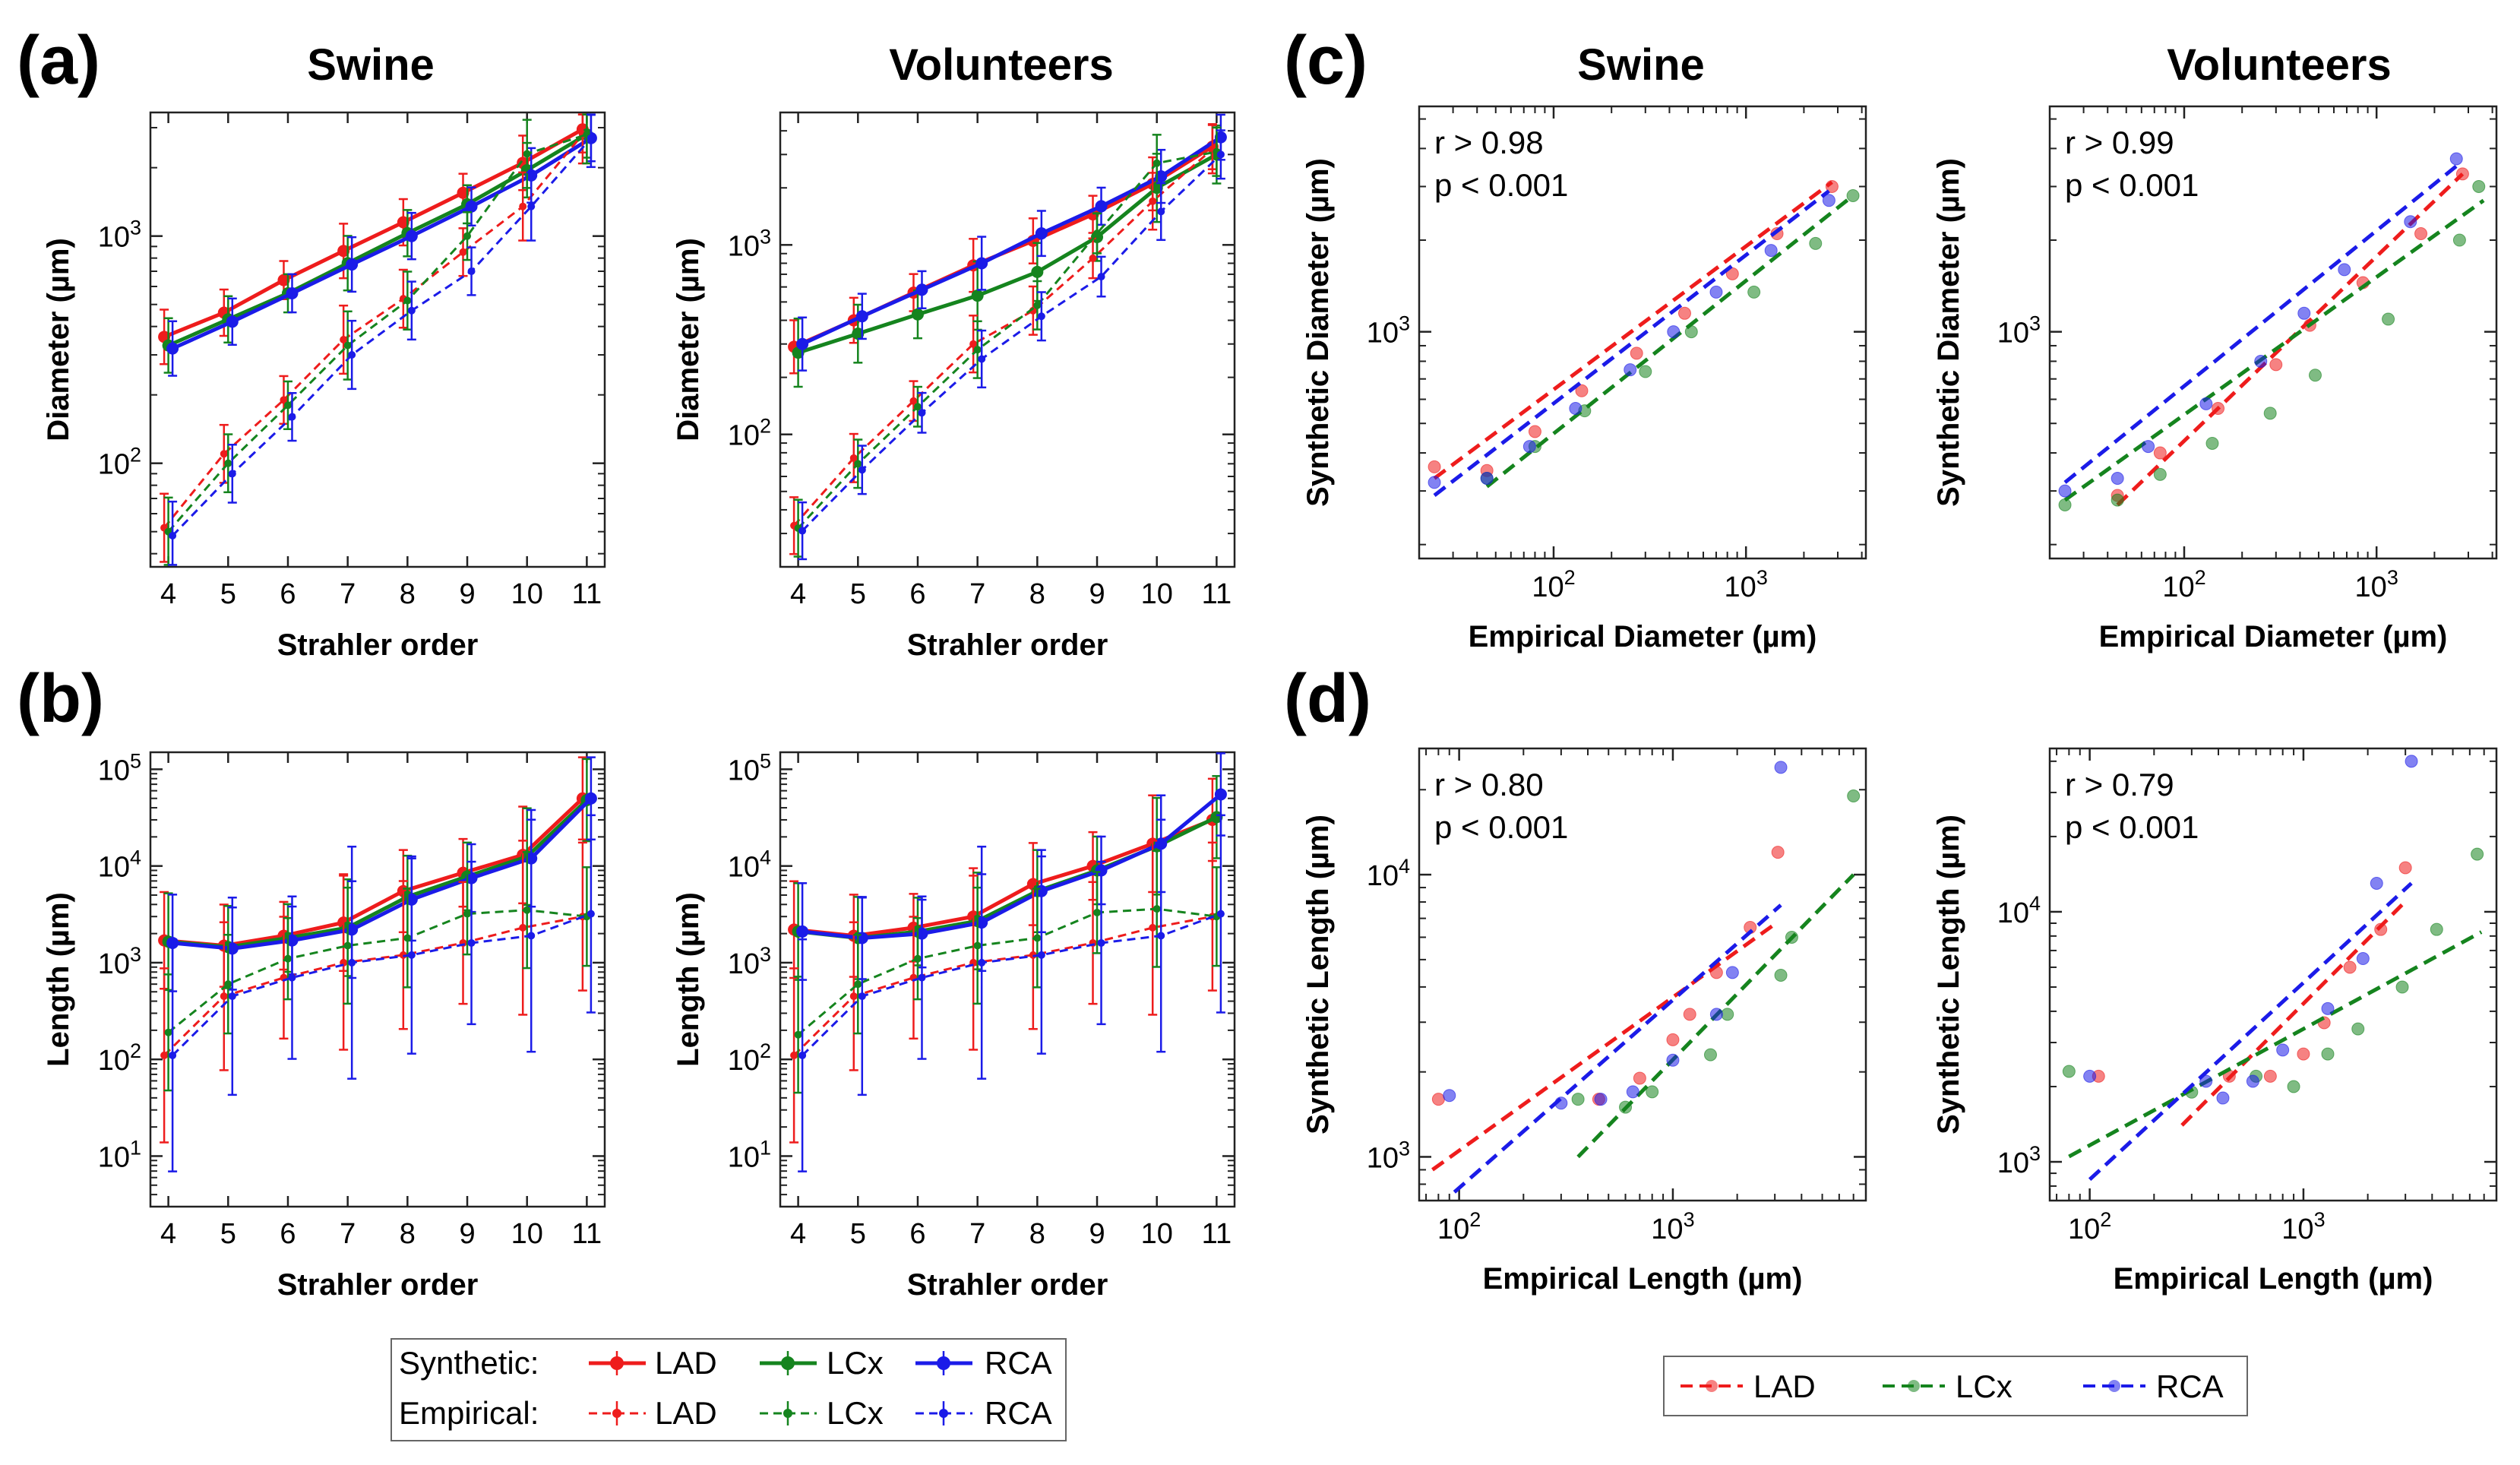 This screenshot has width=2520, height=1465. I want to click on legend-cd-rca-marker, so click(2114, 1386).